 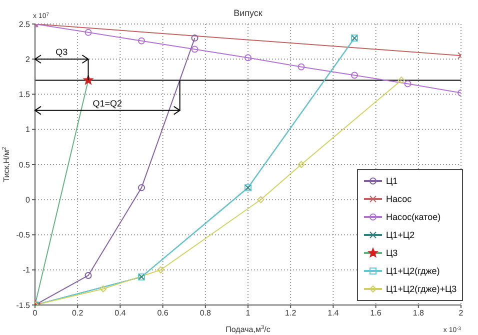 What do you see at coordinates (461, 313) in the screenshot?
I see `x-tick-label: 2` at bounding box center [461, 313].